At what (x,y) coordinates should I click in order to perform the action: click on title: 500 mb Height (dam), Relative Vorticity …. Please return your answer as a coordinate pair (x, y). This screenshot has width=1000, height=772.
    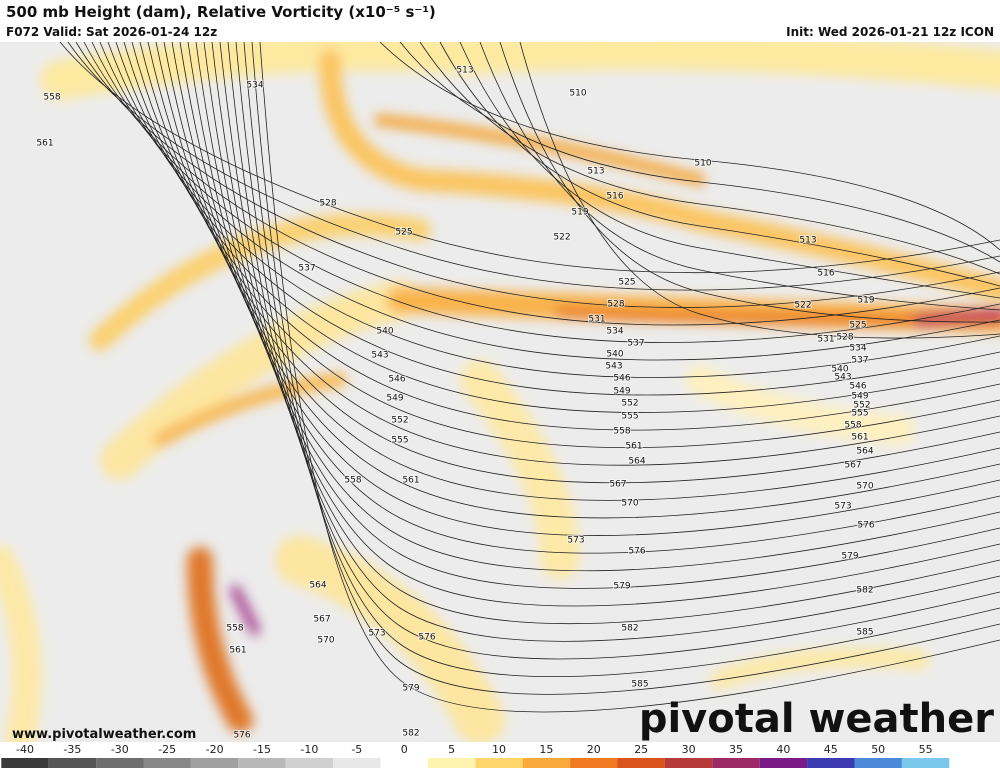
    Looking at the image, I should click on (221, 12).